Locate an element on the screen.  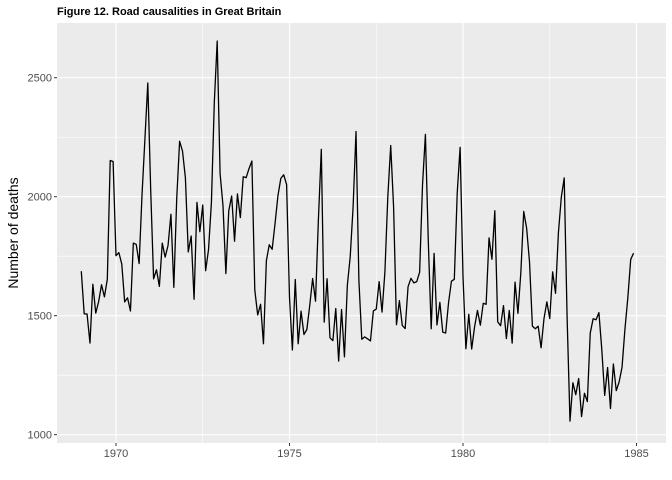
y-tick-label: 2000 is located at coordinates (40, 198).